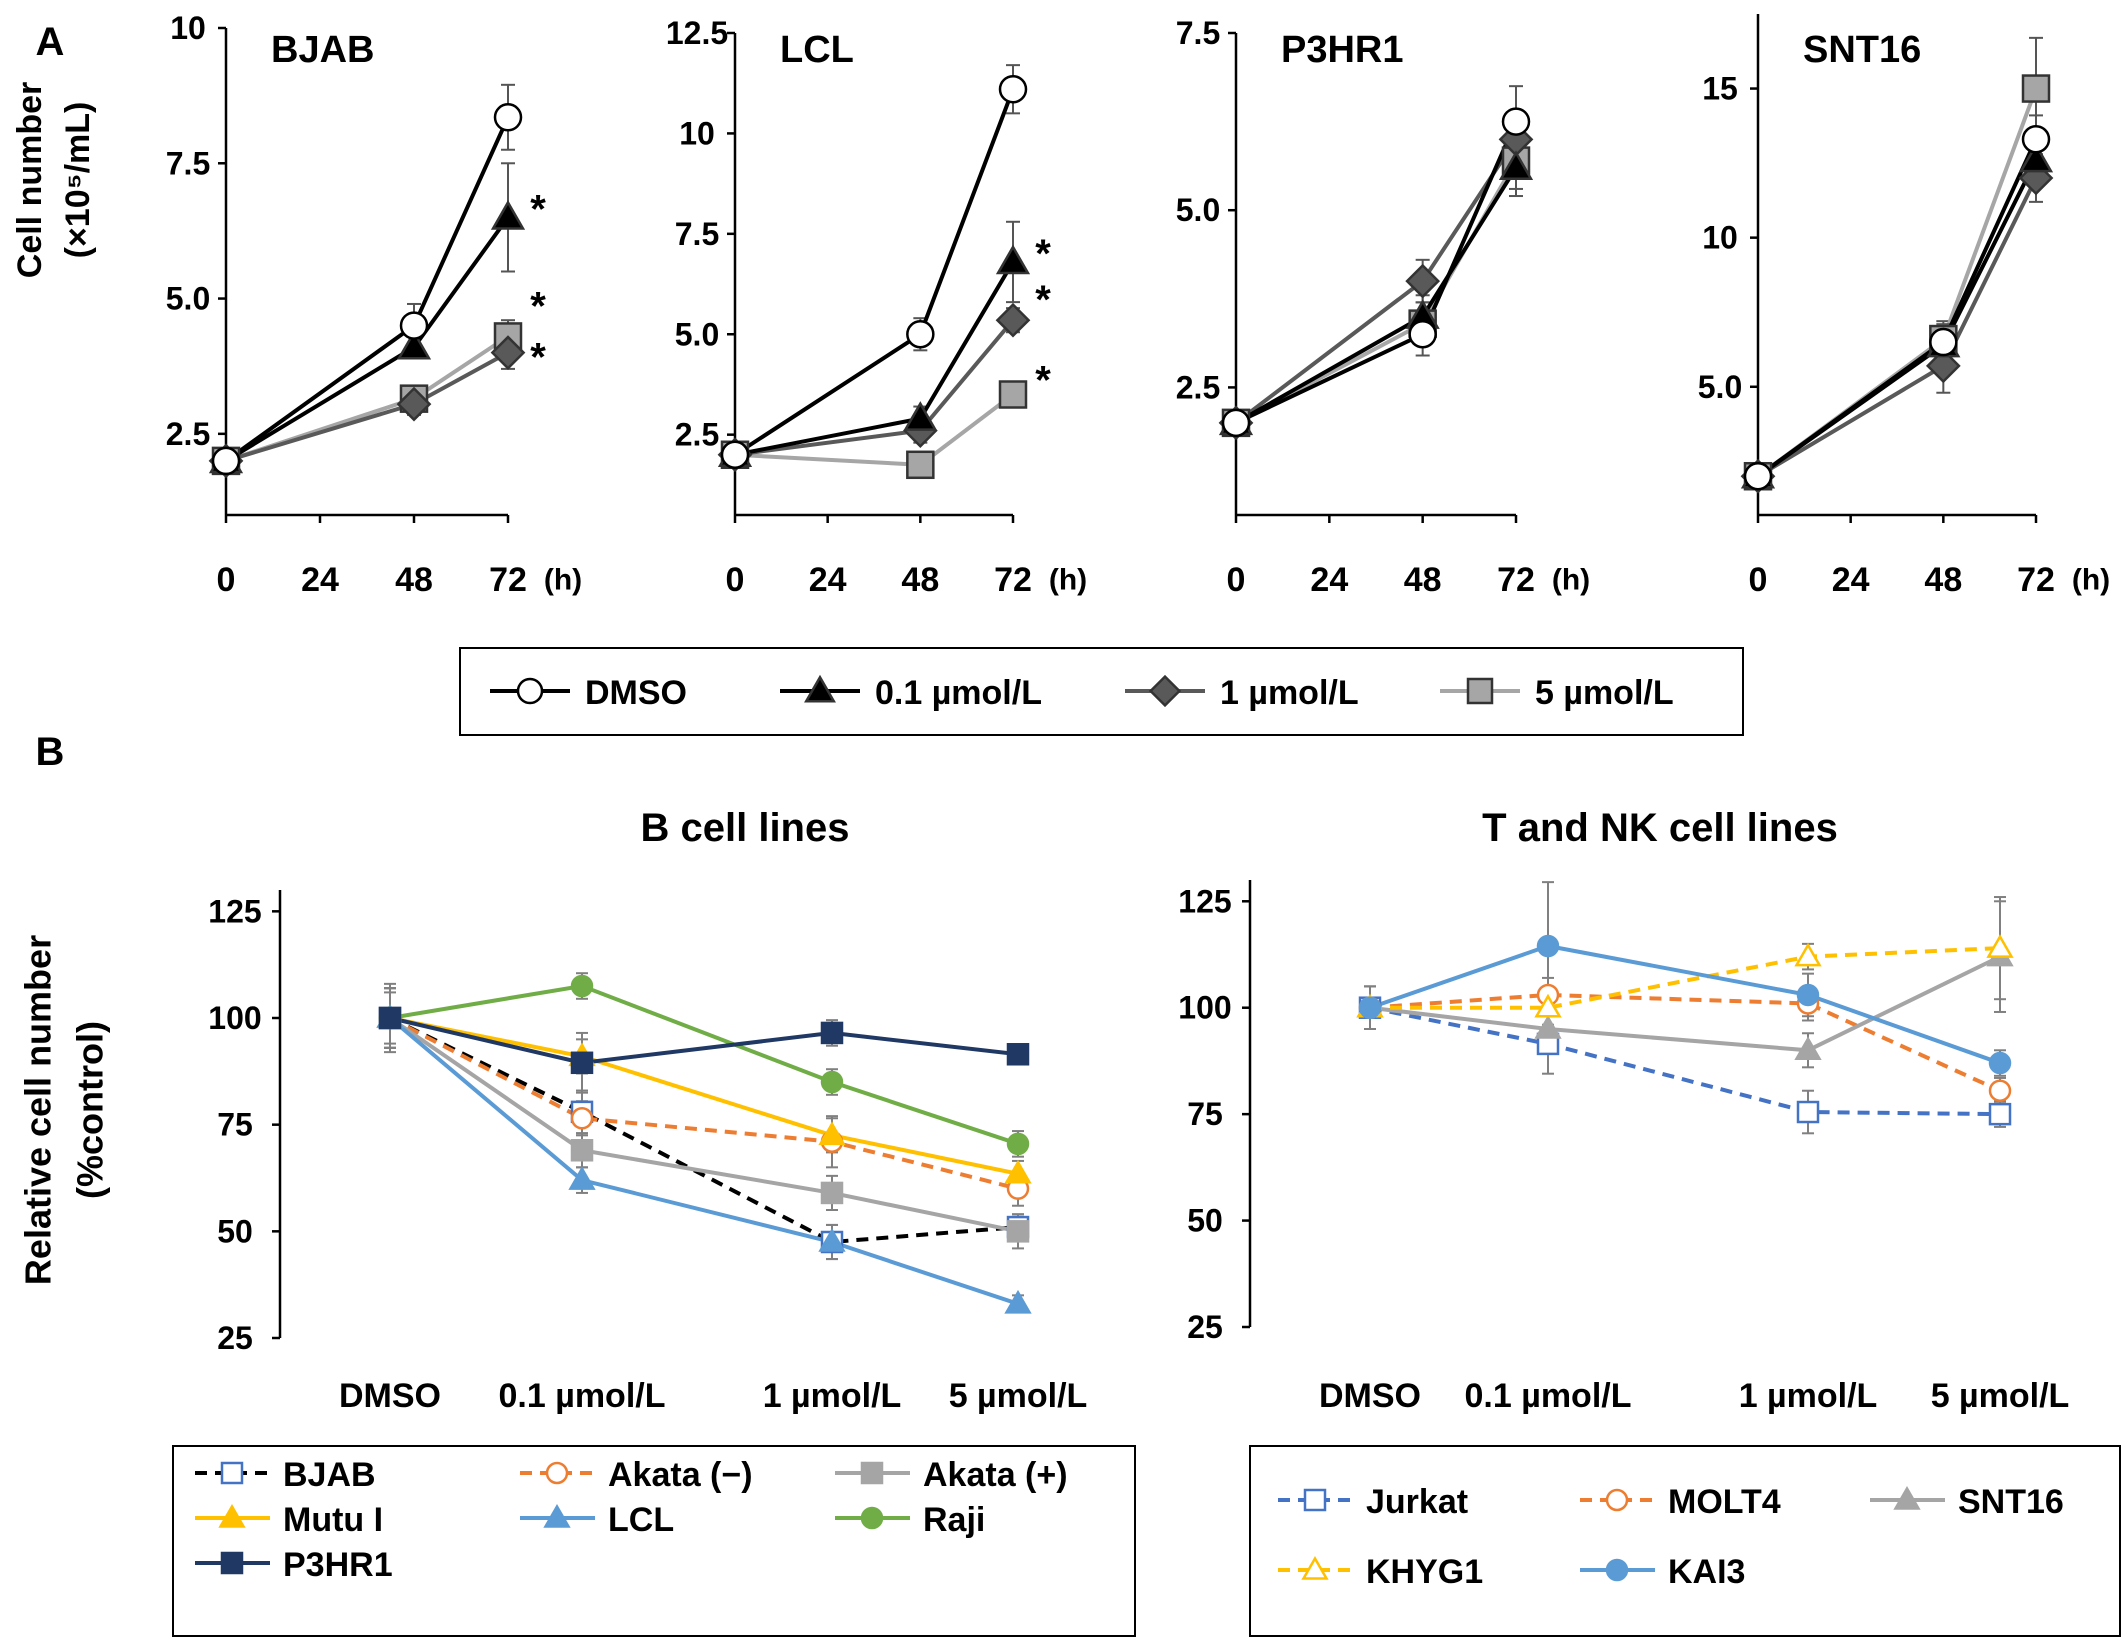 The image size is (2128, 1645). What do you see at coordinates (78, 180) in the screenshot?
I see `panel-a-ylabel-unit: (×10⁵/mL)` at bounding box center [78, 180].